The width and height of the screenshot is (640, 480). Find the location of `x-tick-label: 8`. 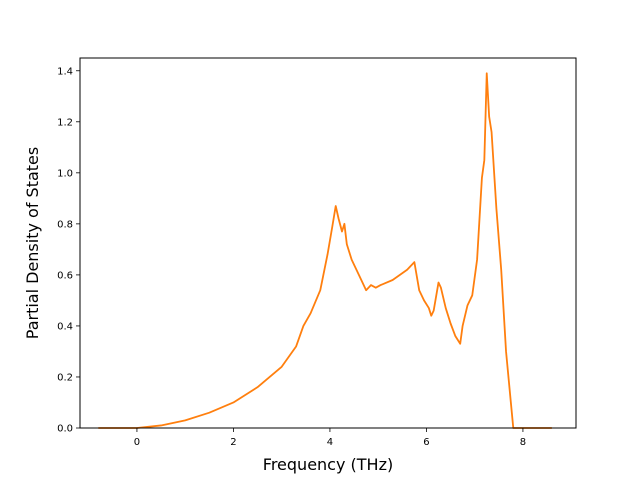

x-tick-label: 8 is located at coordinates (523, 442).